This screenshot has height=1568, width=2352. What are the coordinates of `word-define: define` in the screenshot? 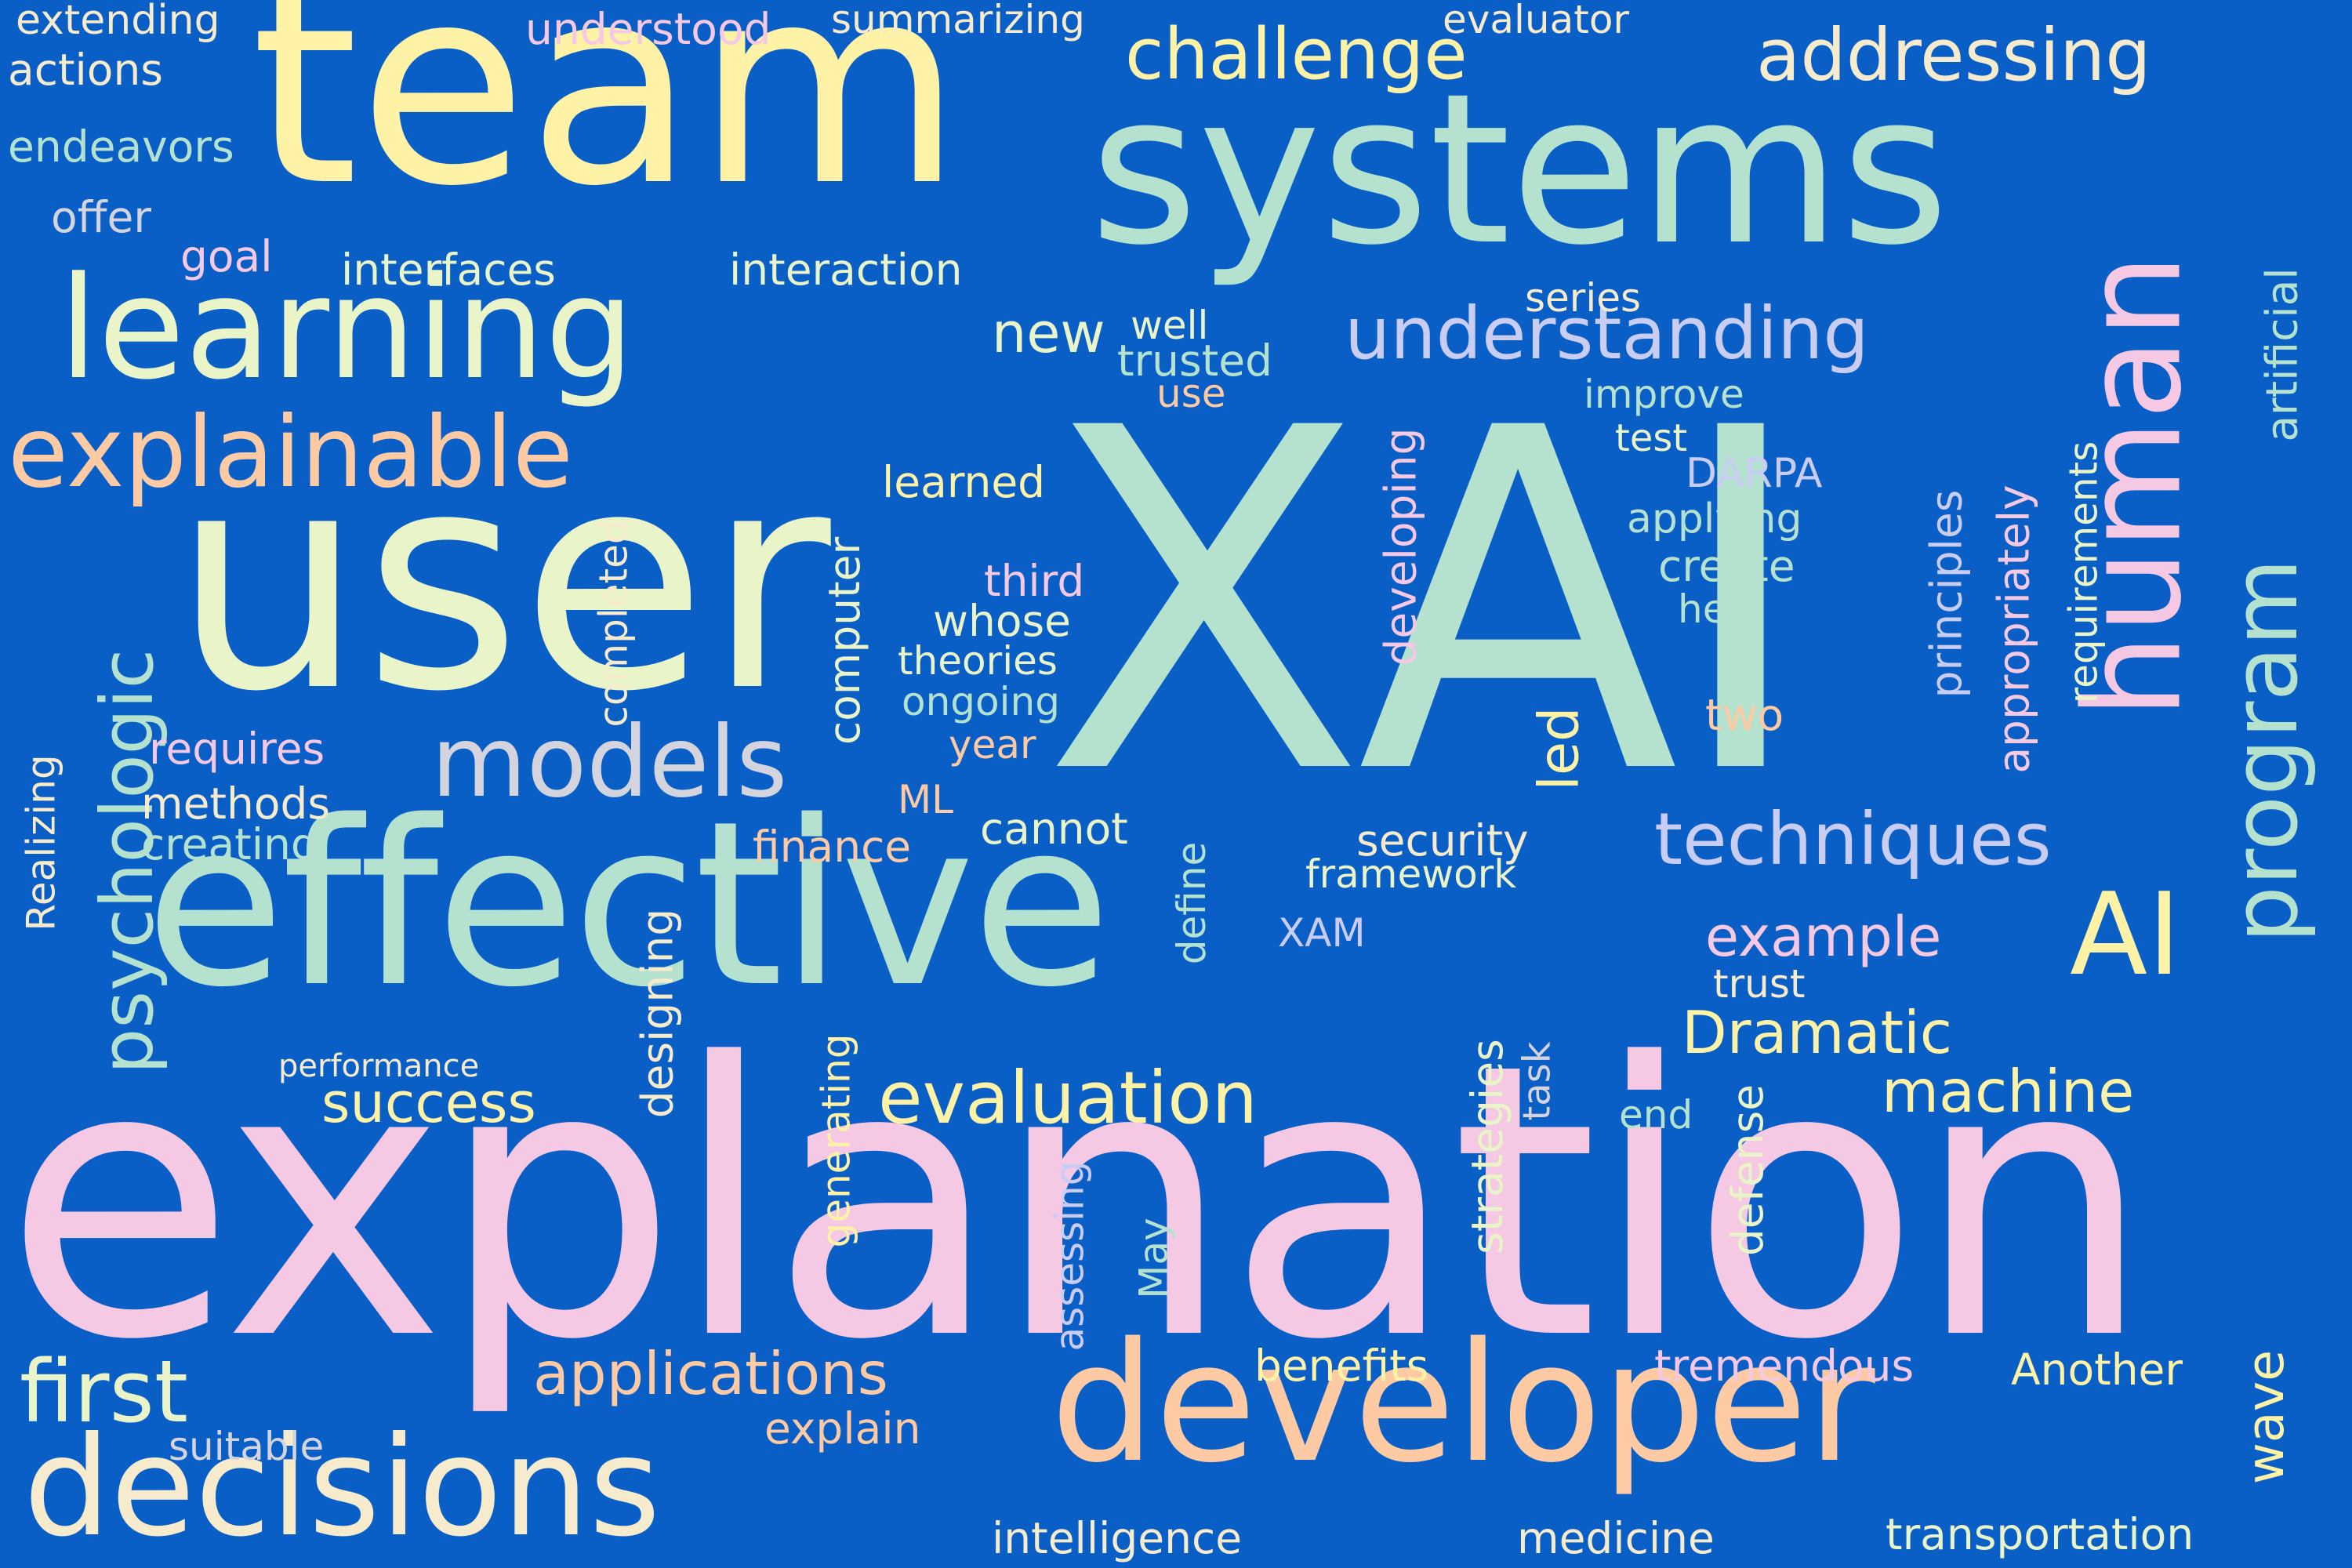 It's located at (1192, 903).